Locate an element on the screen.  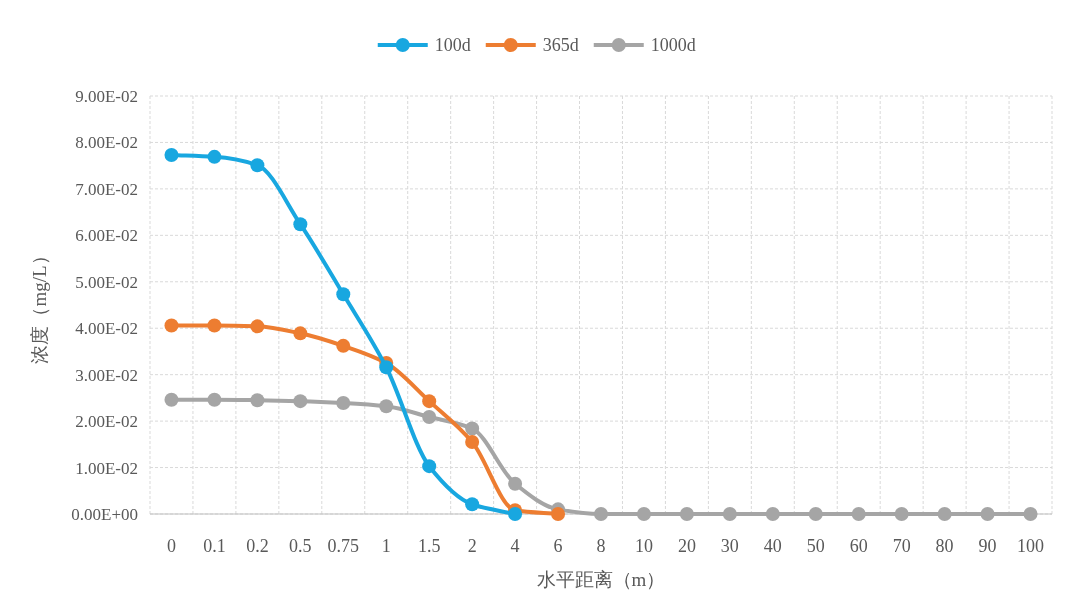
x-tick-label: 70 is located at coordinates (901, 546).